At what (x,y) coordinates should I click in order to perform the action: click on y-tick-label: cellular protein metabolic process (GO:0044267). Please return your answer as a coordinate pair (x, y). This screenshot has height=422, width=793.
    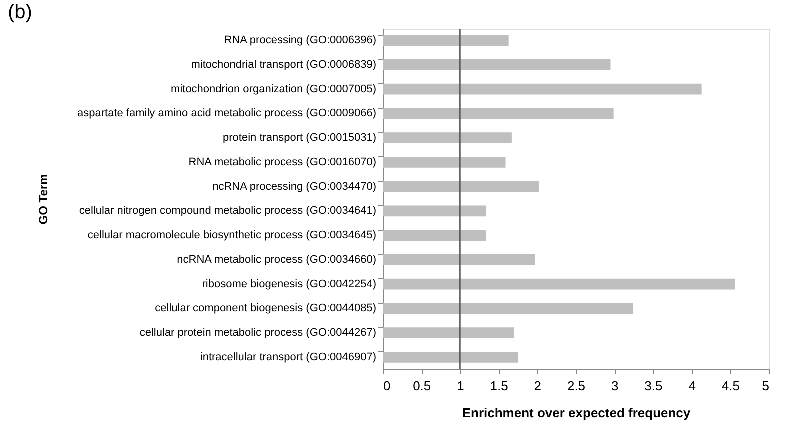
    Looking at the image, I should click on (258, 333).